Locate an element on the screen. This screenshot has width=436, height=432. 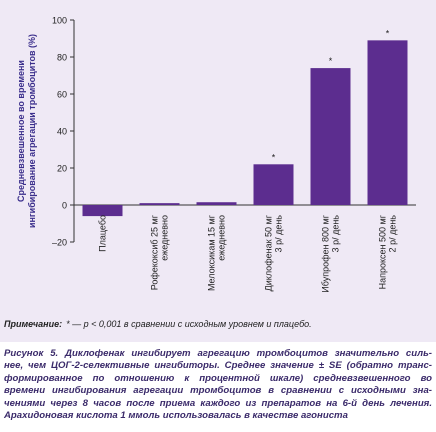
x-tick-label: Рофекоксиб 25 мг is located at coordinates (155, 252).